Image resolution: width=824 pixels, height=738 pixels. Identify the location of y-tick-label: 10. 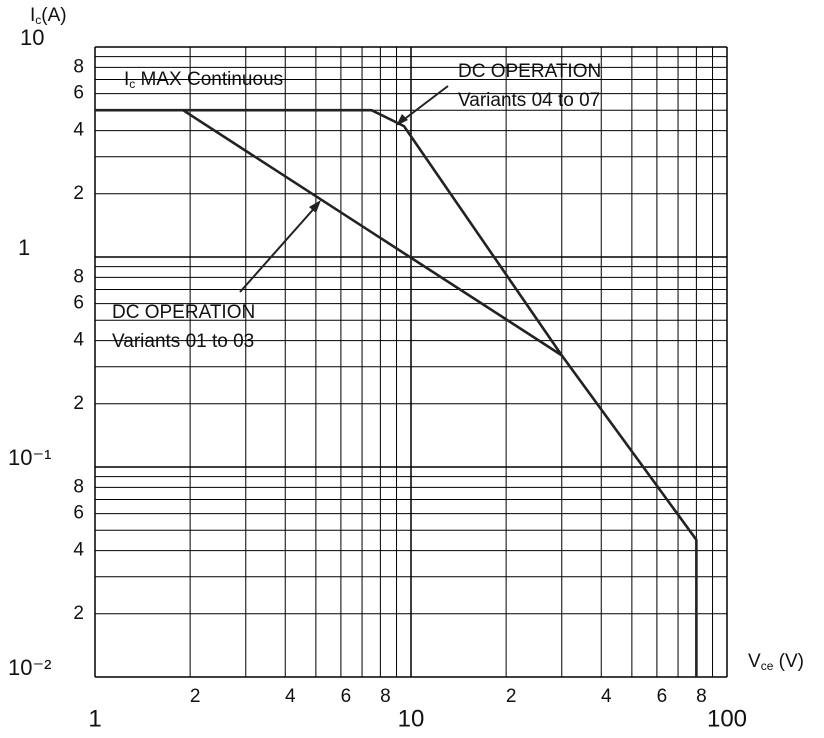
(32, 37).